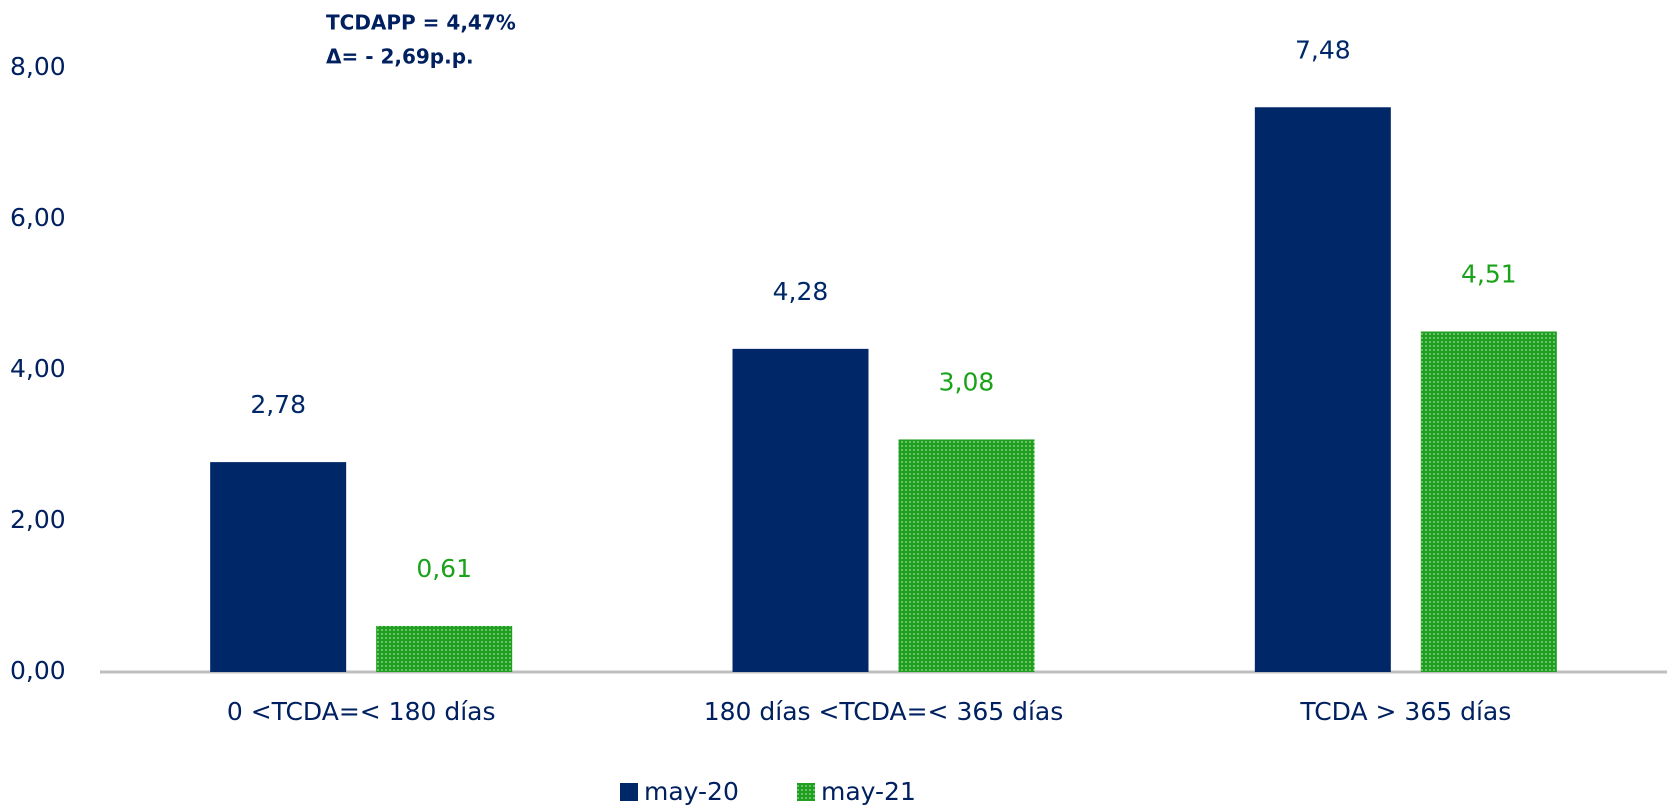 The image size is (1667, 810). What do you see at coordinates (278, 404) in the screenshot?
I see `value-label: 2,78` at bounding box center [278, 404].